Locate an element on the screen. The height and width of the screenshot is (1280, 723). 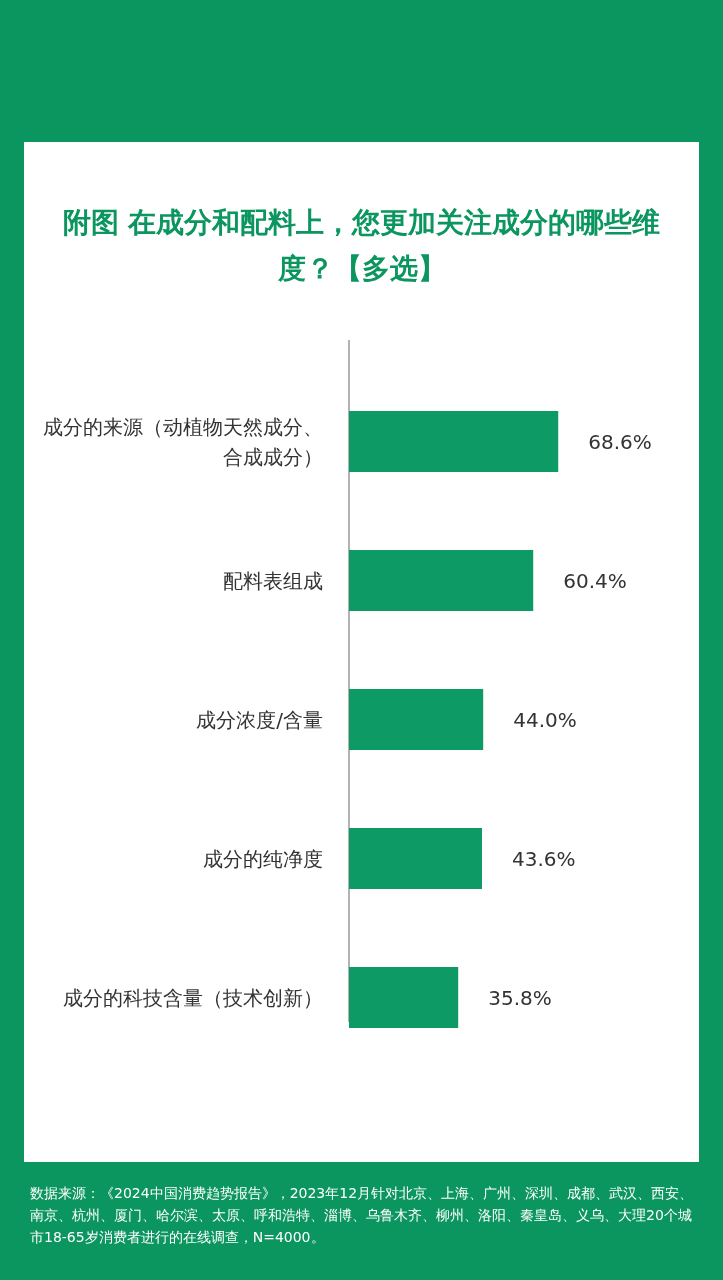
y-tick-label: 成分浓度/含量 is located at coordinates (259, 720).